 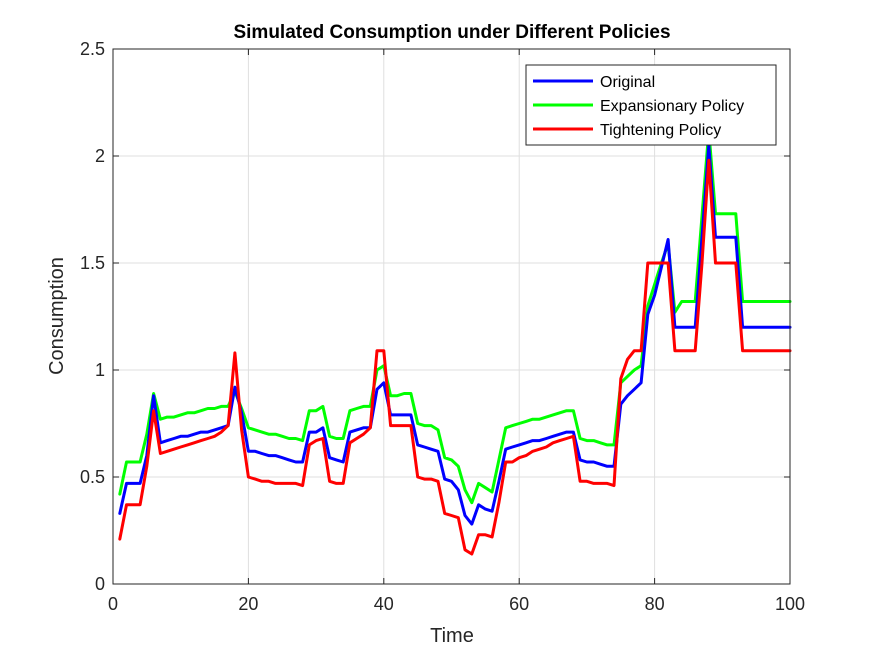 What do you see at coordinates (100, 370) in the screenshot?
I see `y-tick-label: 1` at bounding box center [100, 370].